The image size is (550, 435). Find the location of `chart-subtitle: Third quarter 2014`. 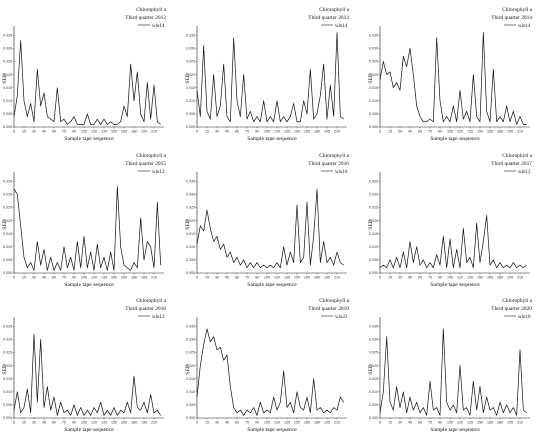

chart-subtitle: Third quarter 2014 is located at coordinates (511, 18).